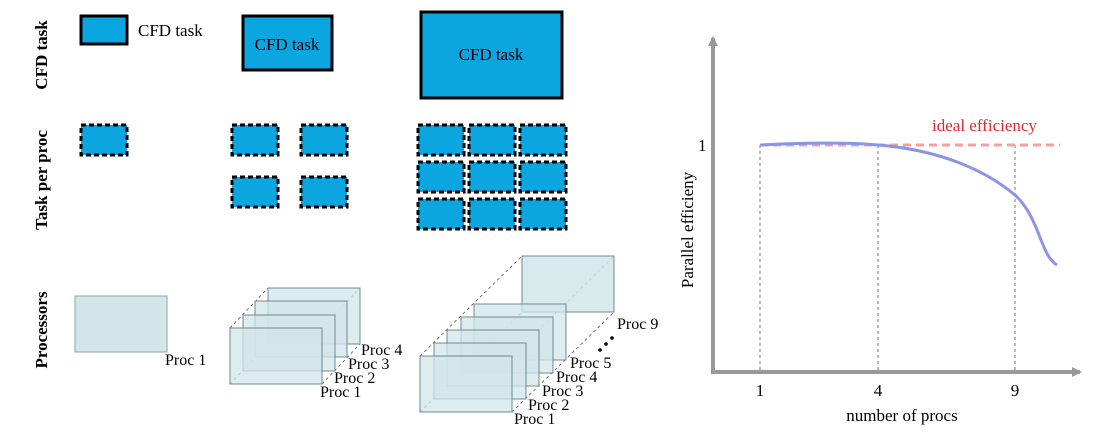 The image size is (1095, 433). What do you see at coordinates (41, 55) in the screenshot?
I see `row-label-cfd-task: CFD task` at bounding box center [41, 55].